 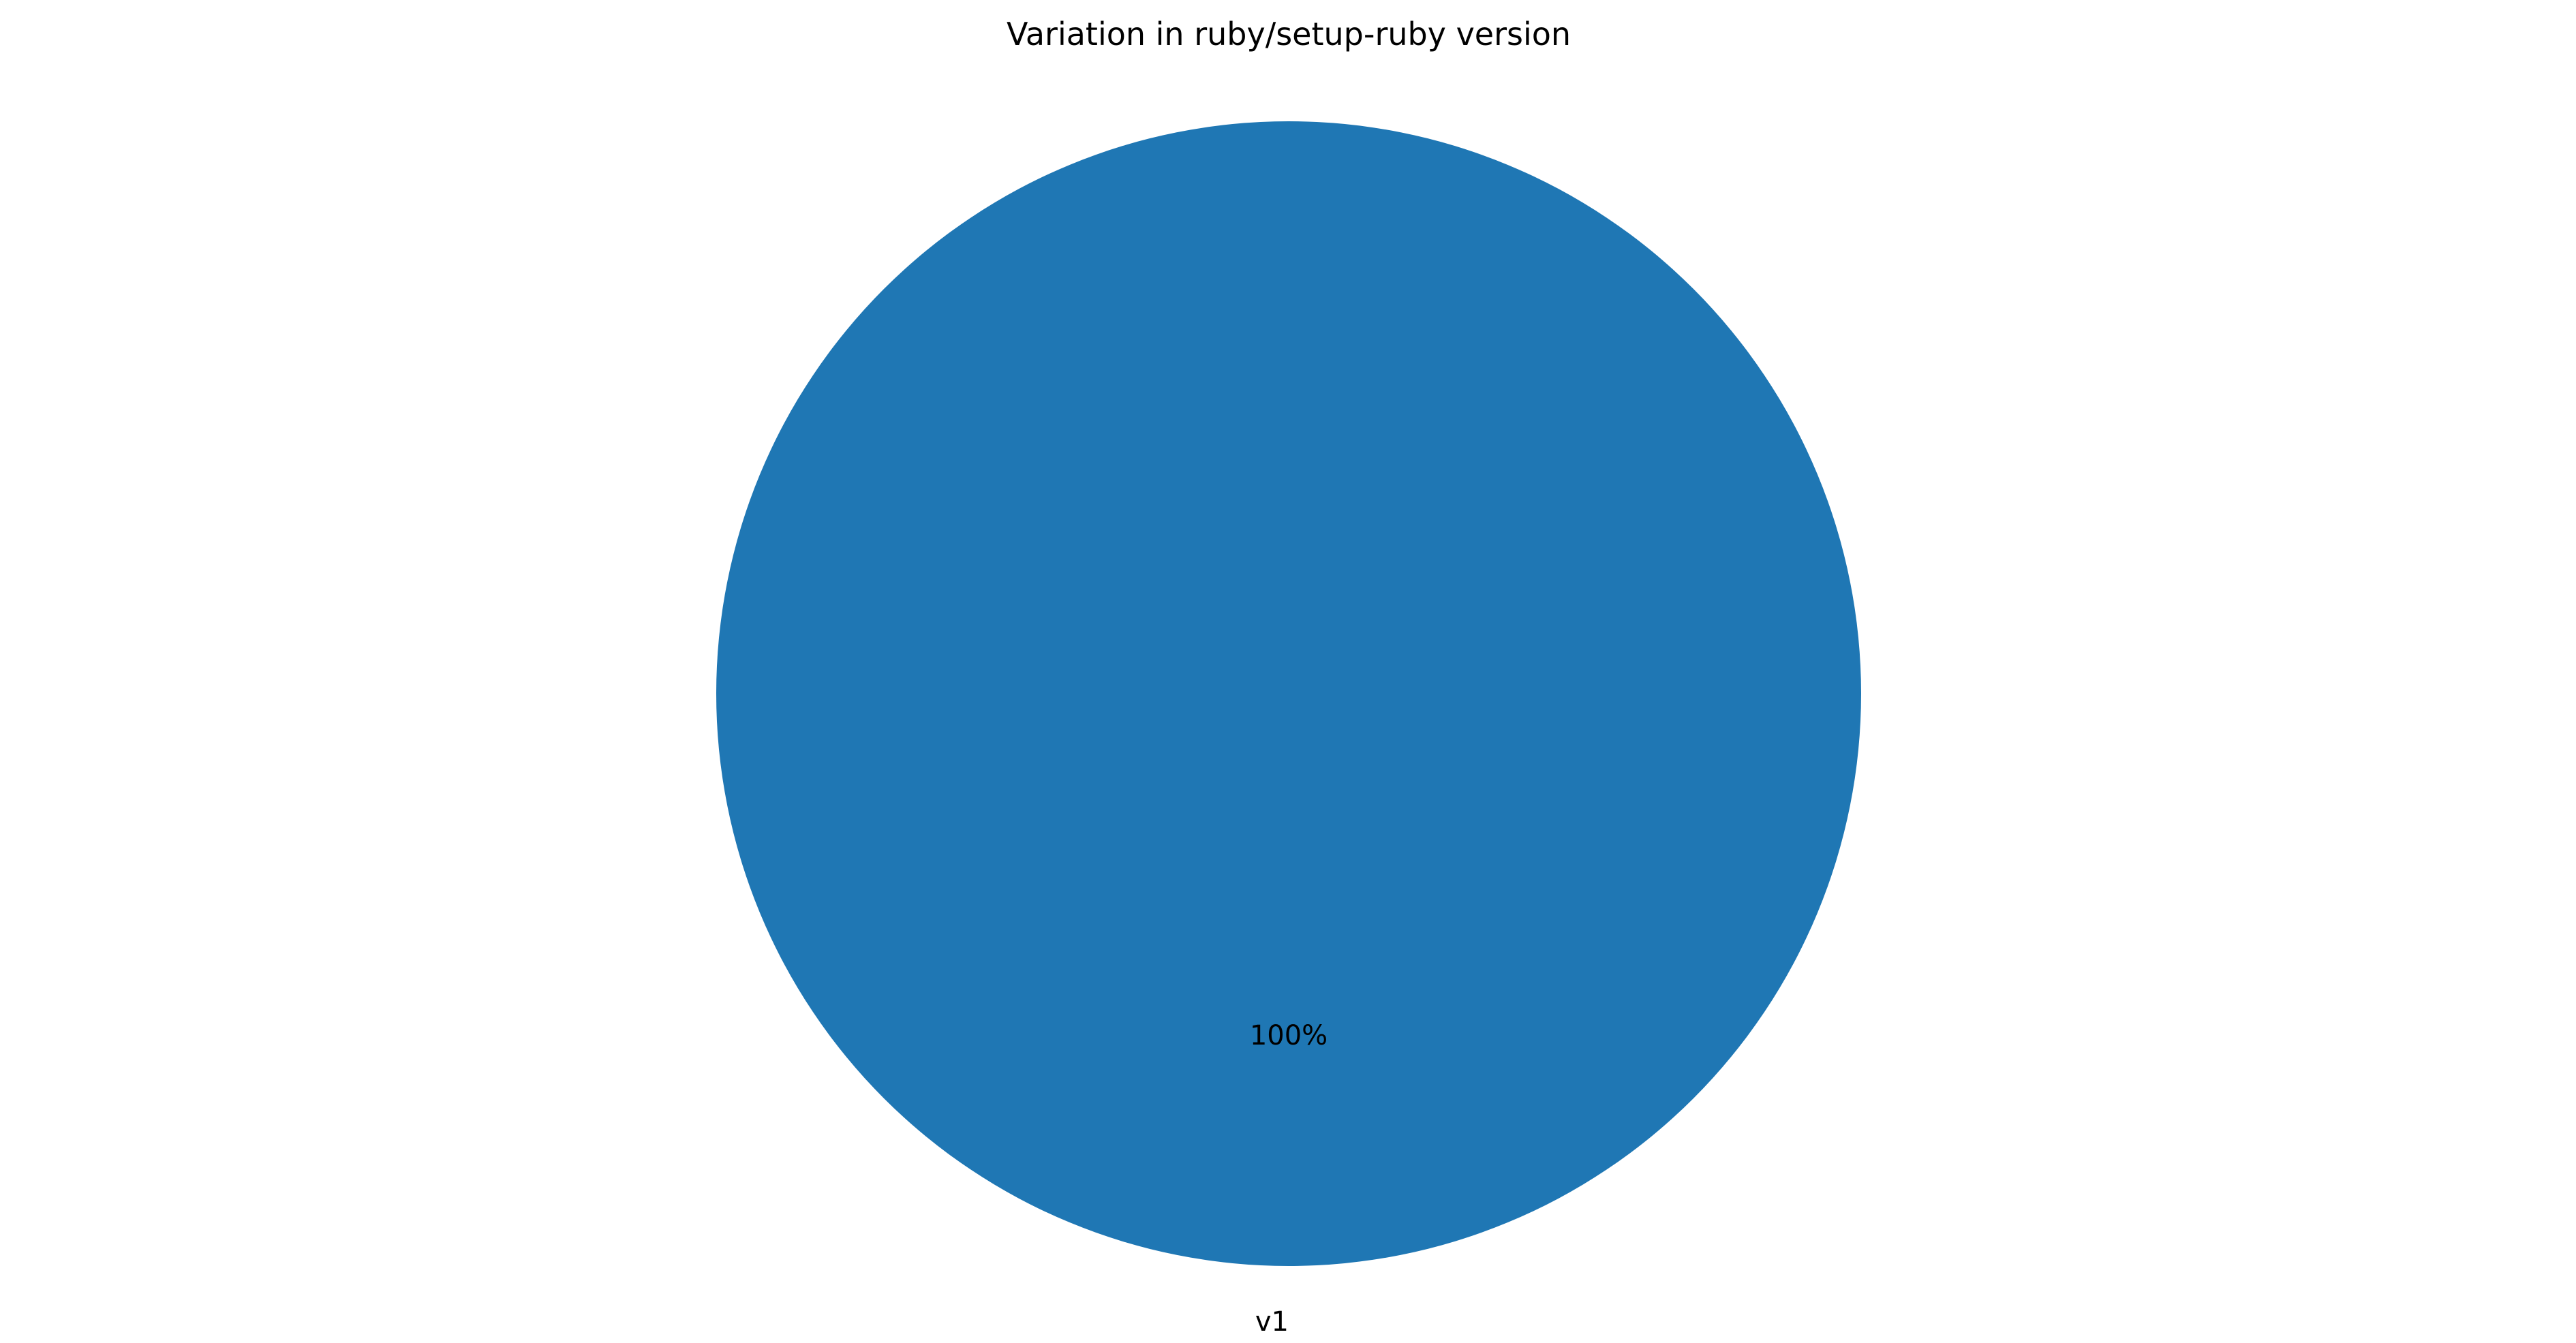 What do you see at coordinates (1289, 1035) in the screenshot?
I see `percent-label: 100%` at bounding box center [1289, 1035].